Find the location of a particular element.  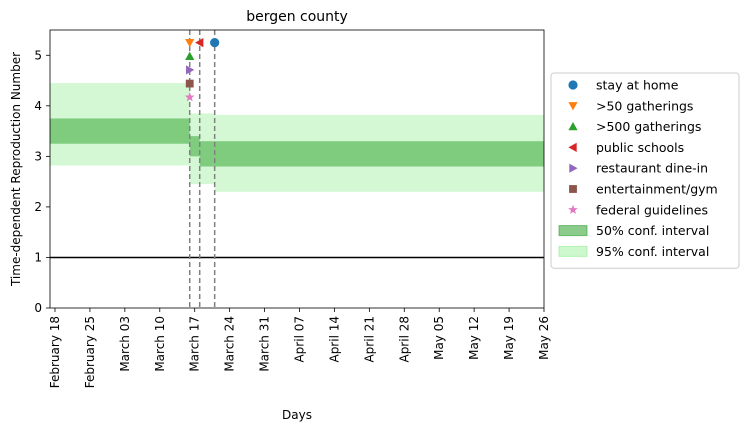

x-tick-label-13: May 19 is located at coordinates (509, 338).